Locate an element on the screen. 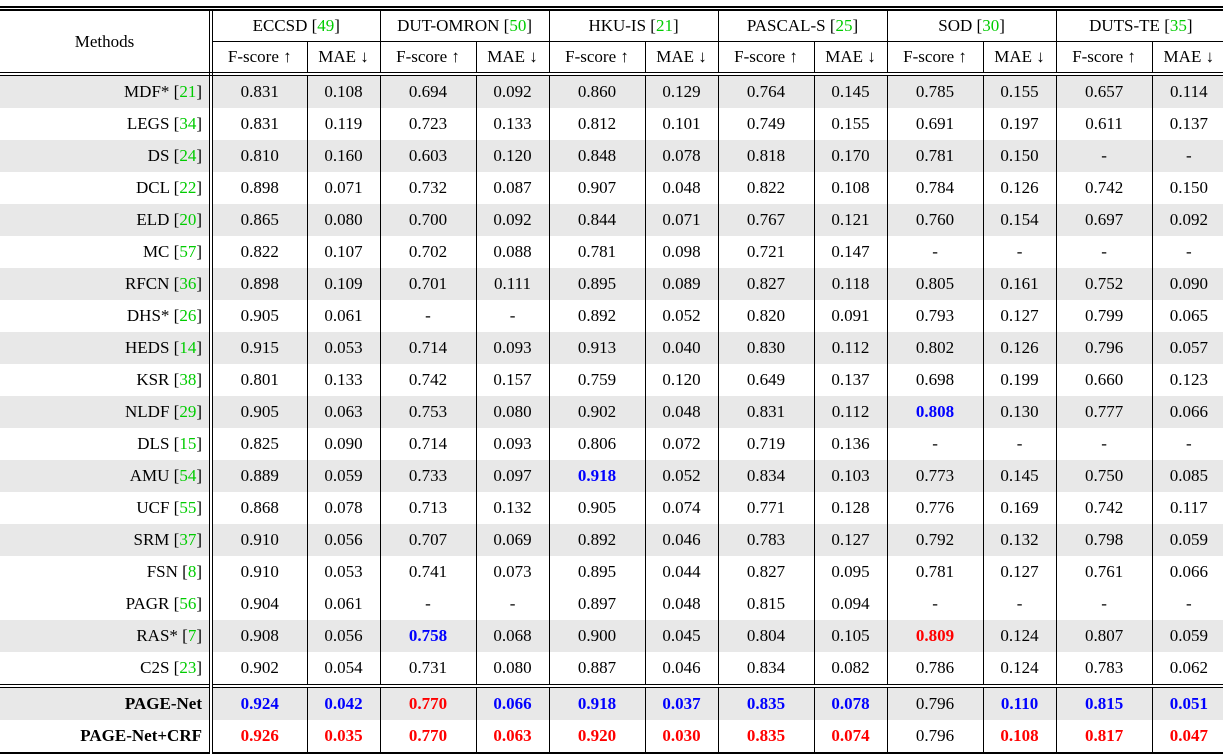 The image size is (1223, 754). value-cell: 0.603 is located at coordinates (428, 156).